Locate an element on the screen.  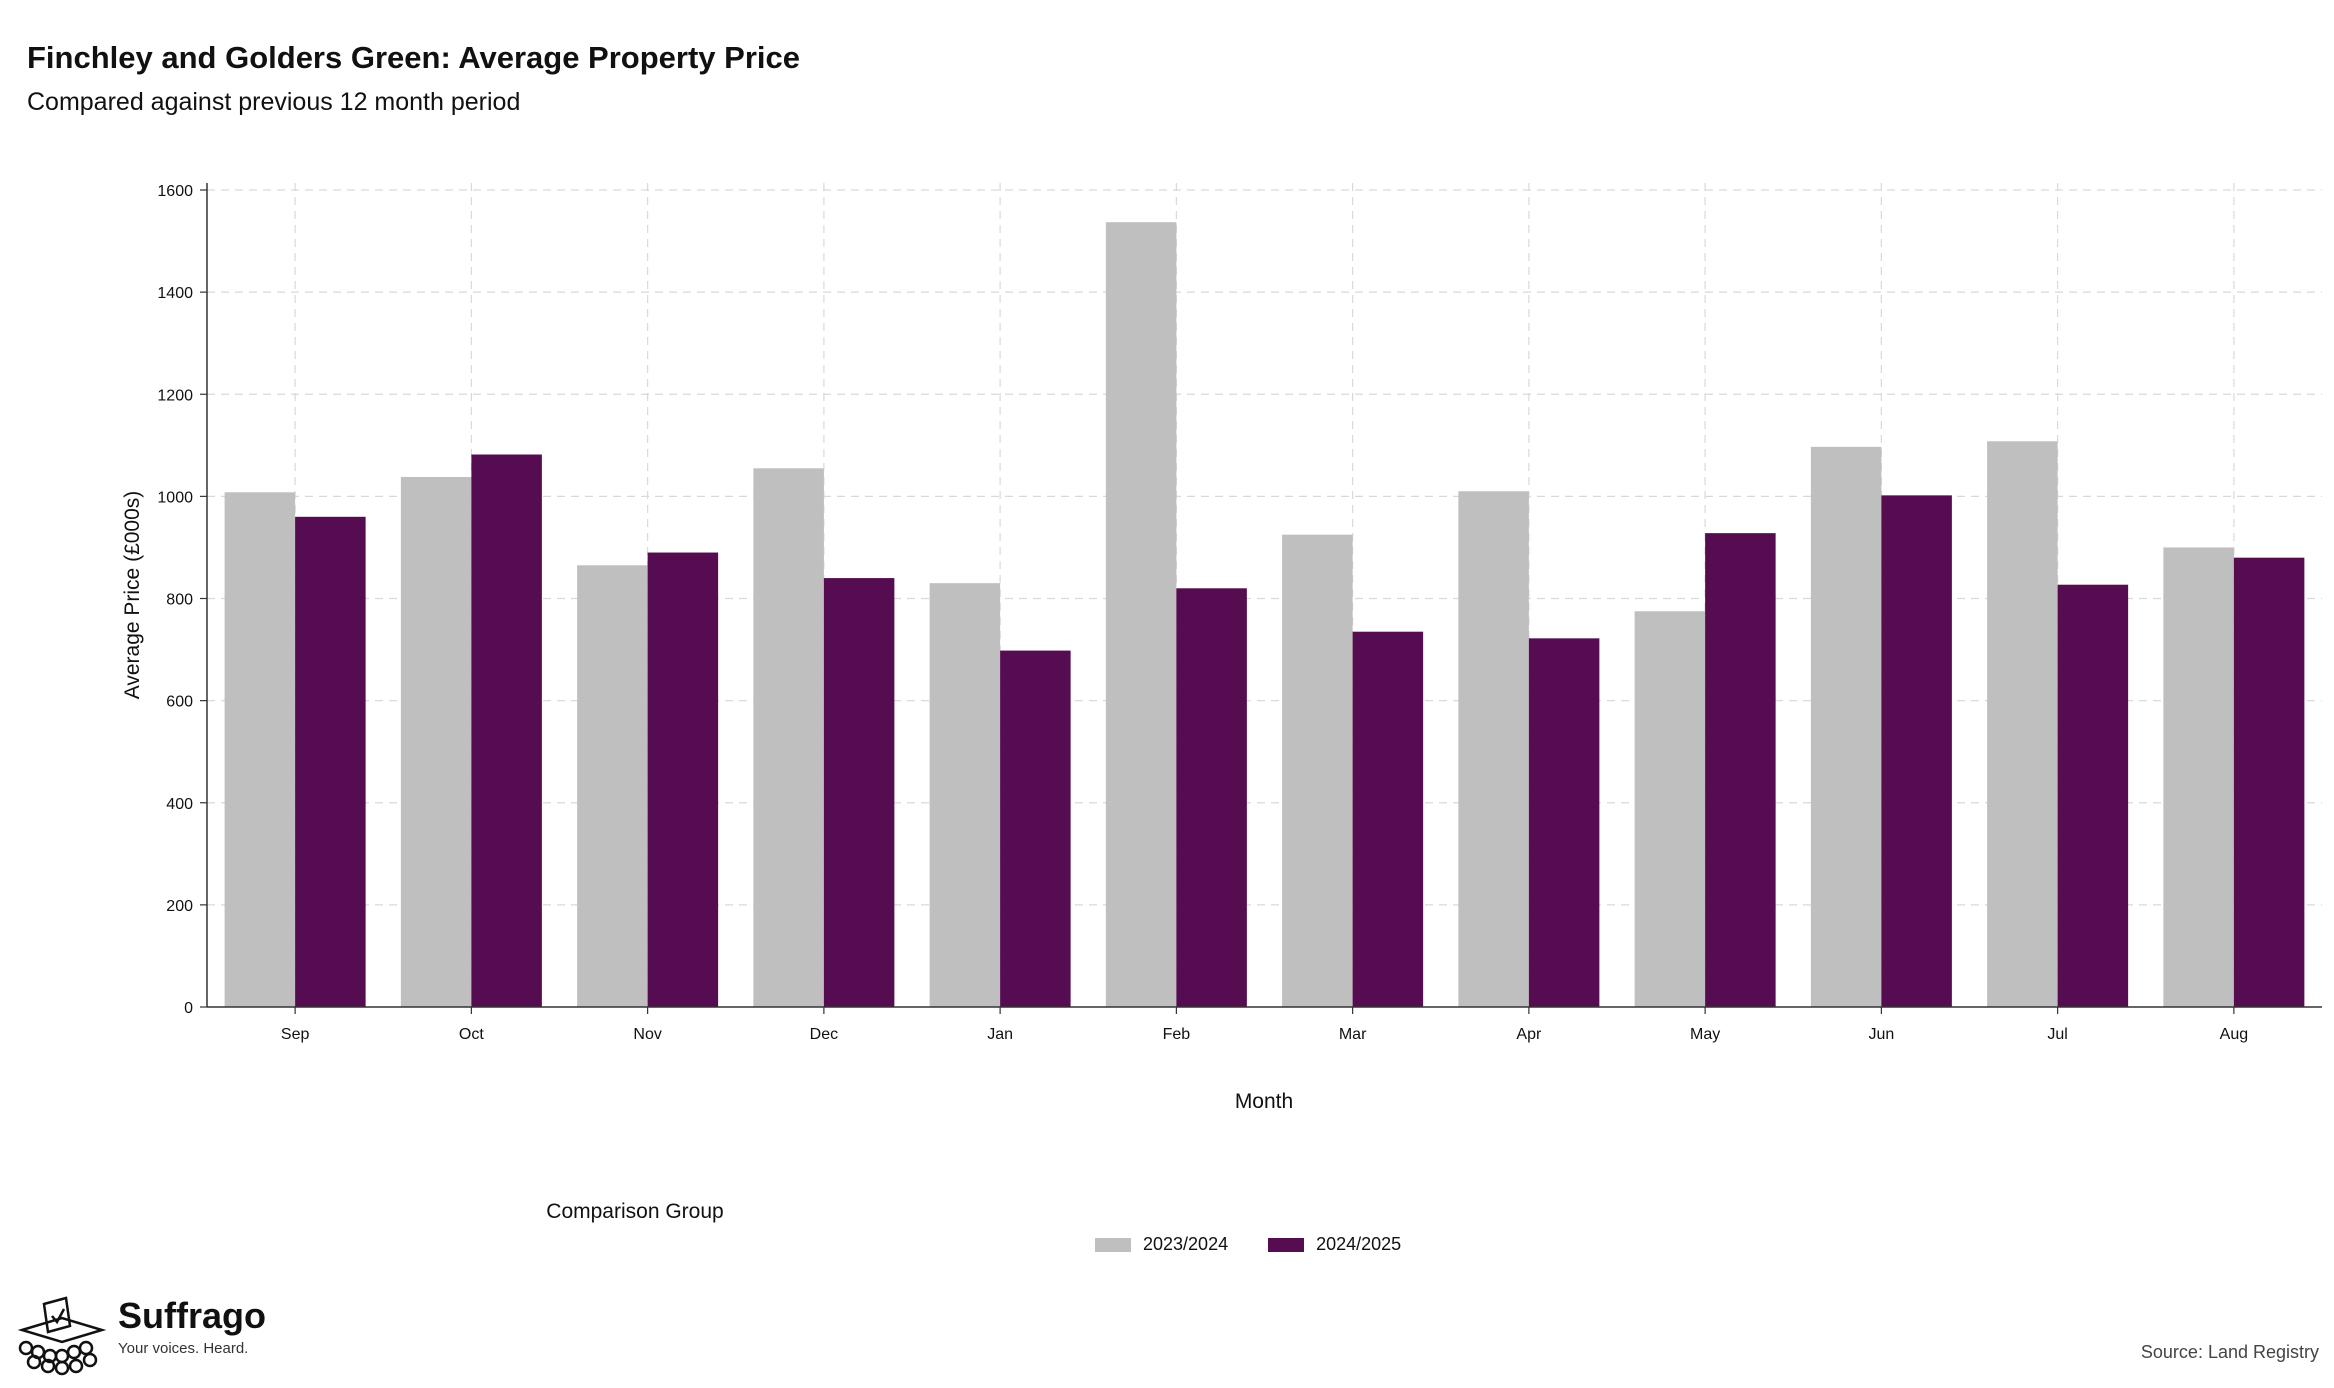
y-tick-label: 400 is located at coordinates (179, 804).